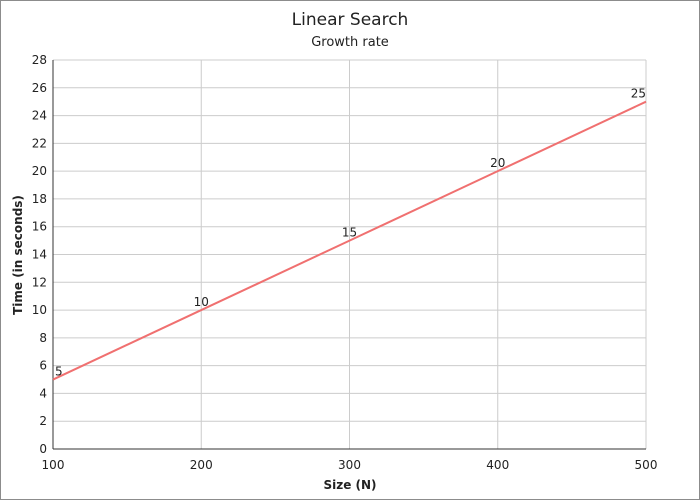  I want to click on y-tick-label: 18, so click(39, 199).